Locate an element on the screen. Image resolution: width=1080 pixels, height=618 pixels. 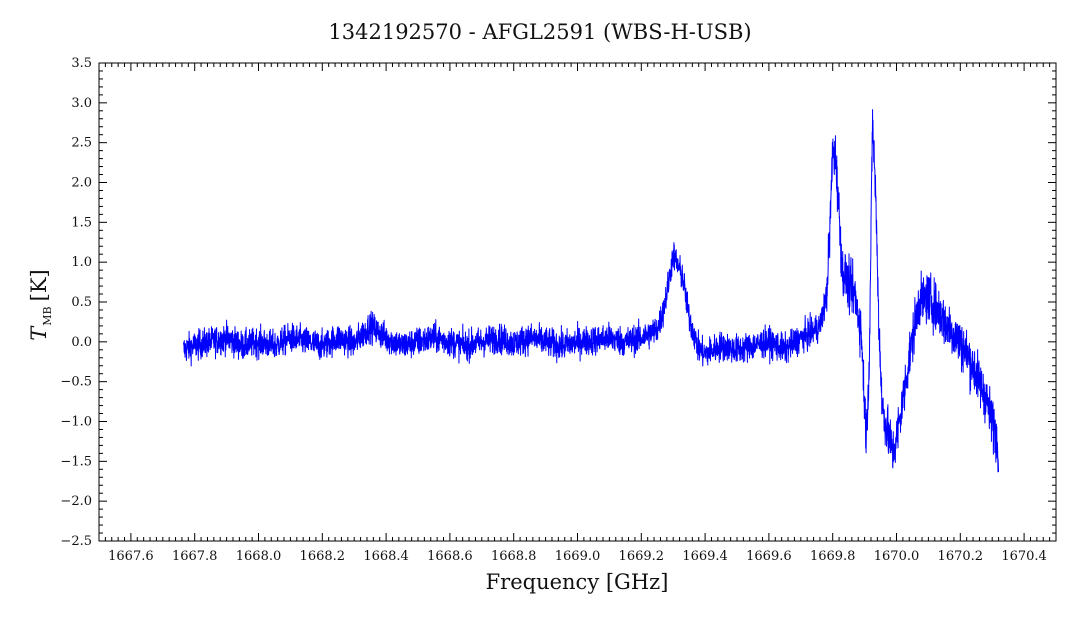
y-axis-label-subscript: MB is located at coordinates (47, 315).